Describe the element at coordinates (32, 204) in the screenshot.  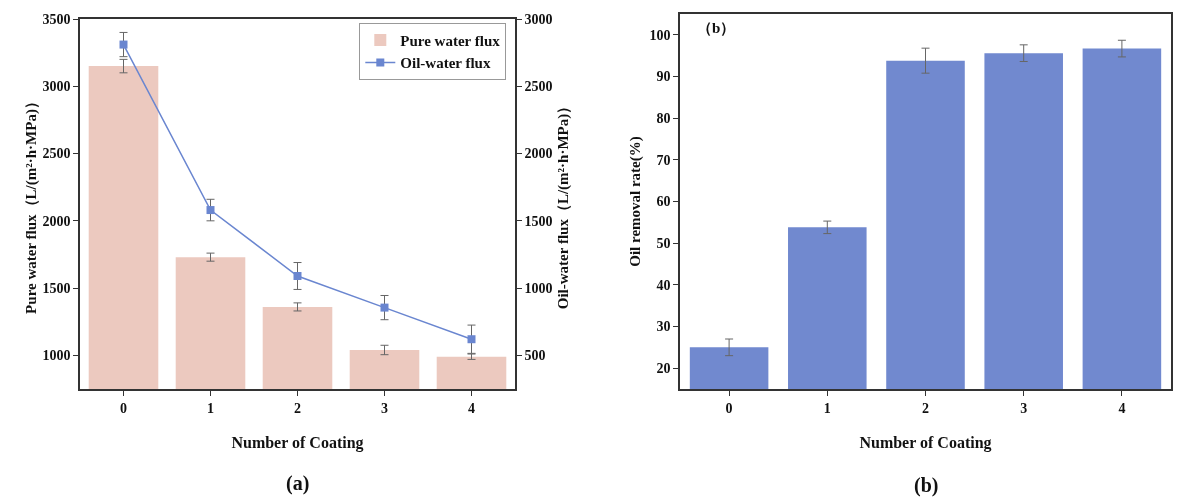
I see `y-axis-title: Pure water flux（L/(m²·h·MPa)）` at that location.